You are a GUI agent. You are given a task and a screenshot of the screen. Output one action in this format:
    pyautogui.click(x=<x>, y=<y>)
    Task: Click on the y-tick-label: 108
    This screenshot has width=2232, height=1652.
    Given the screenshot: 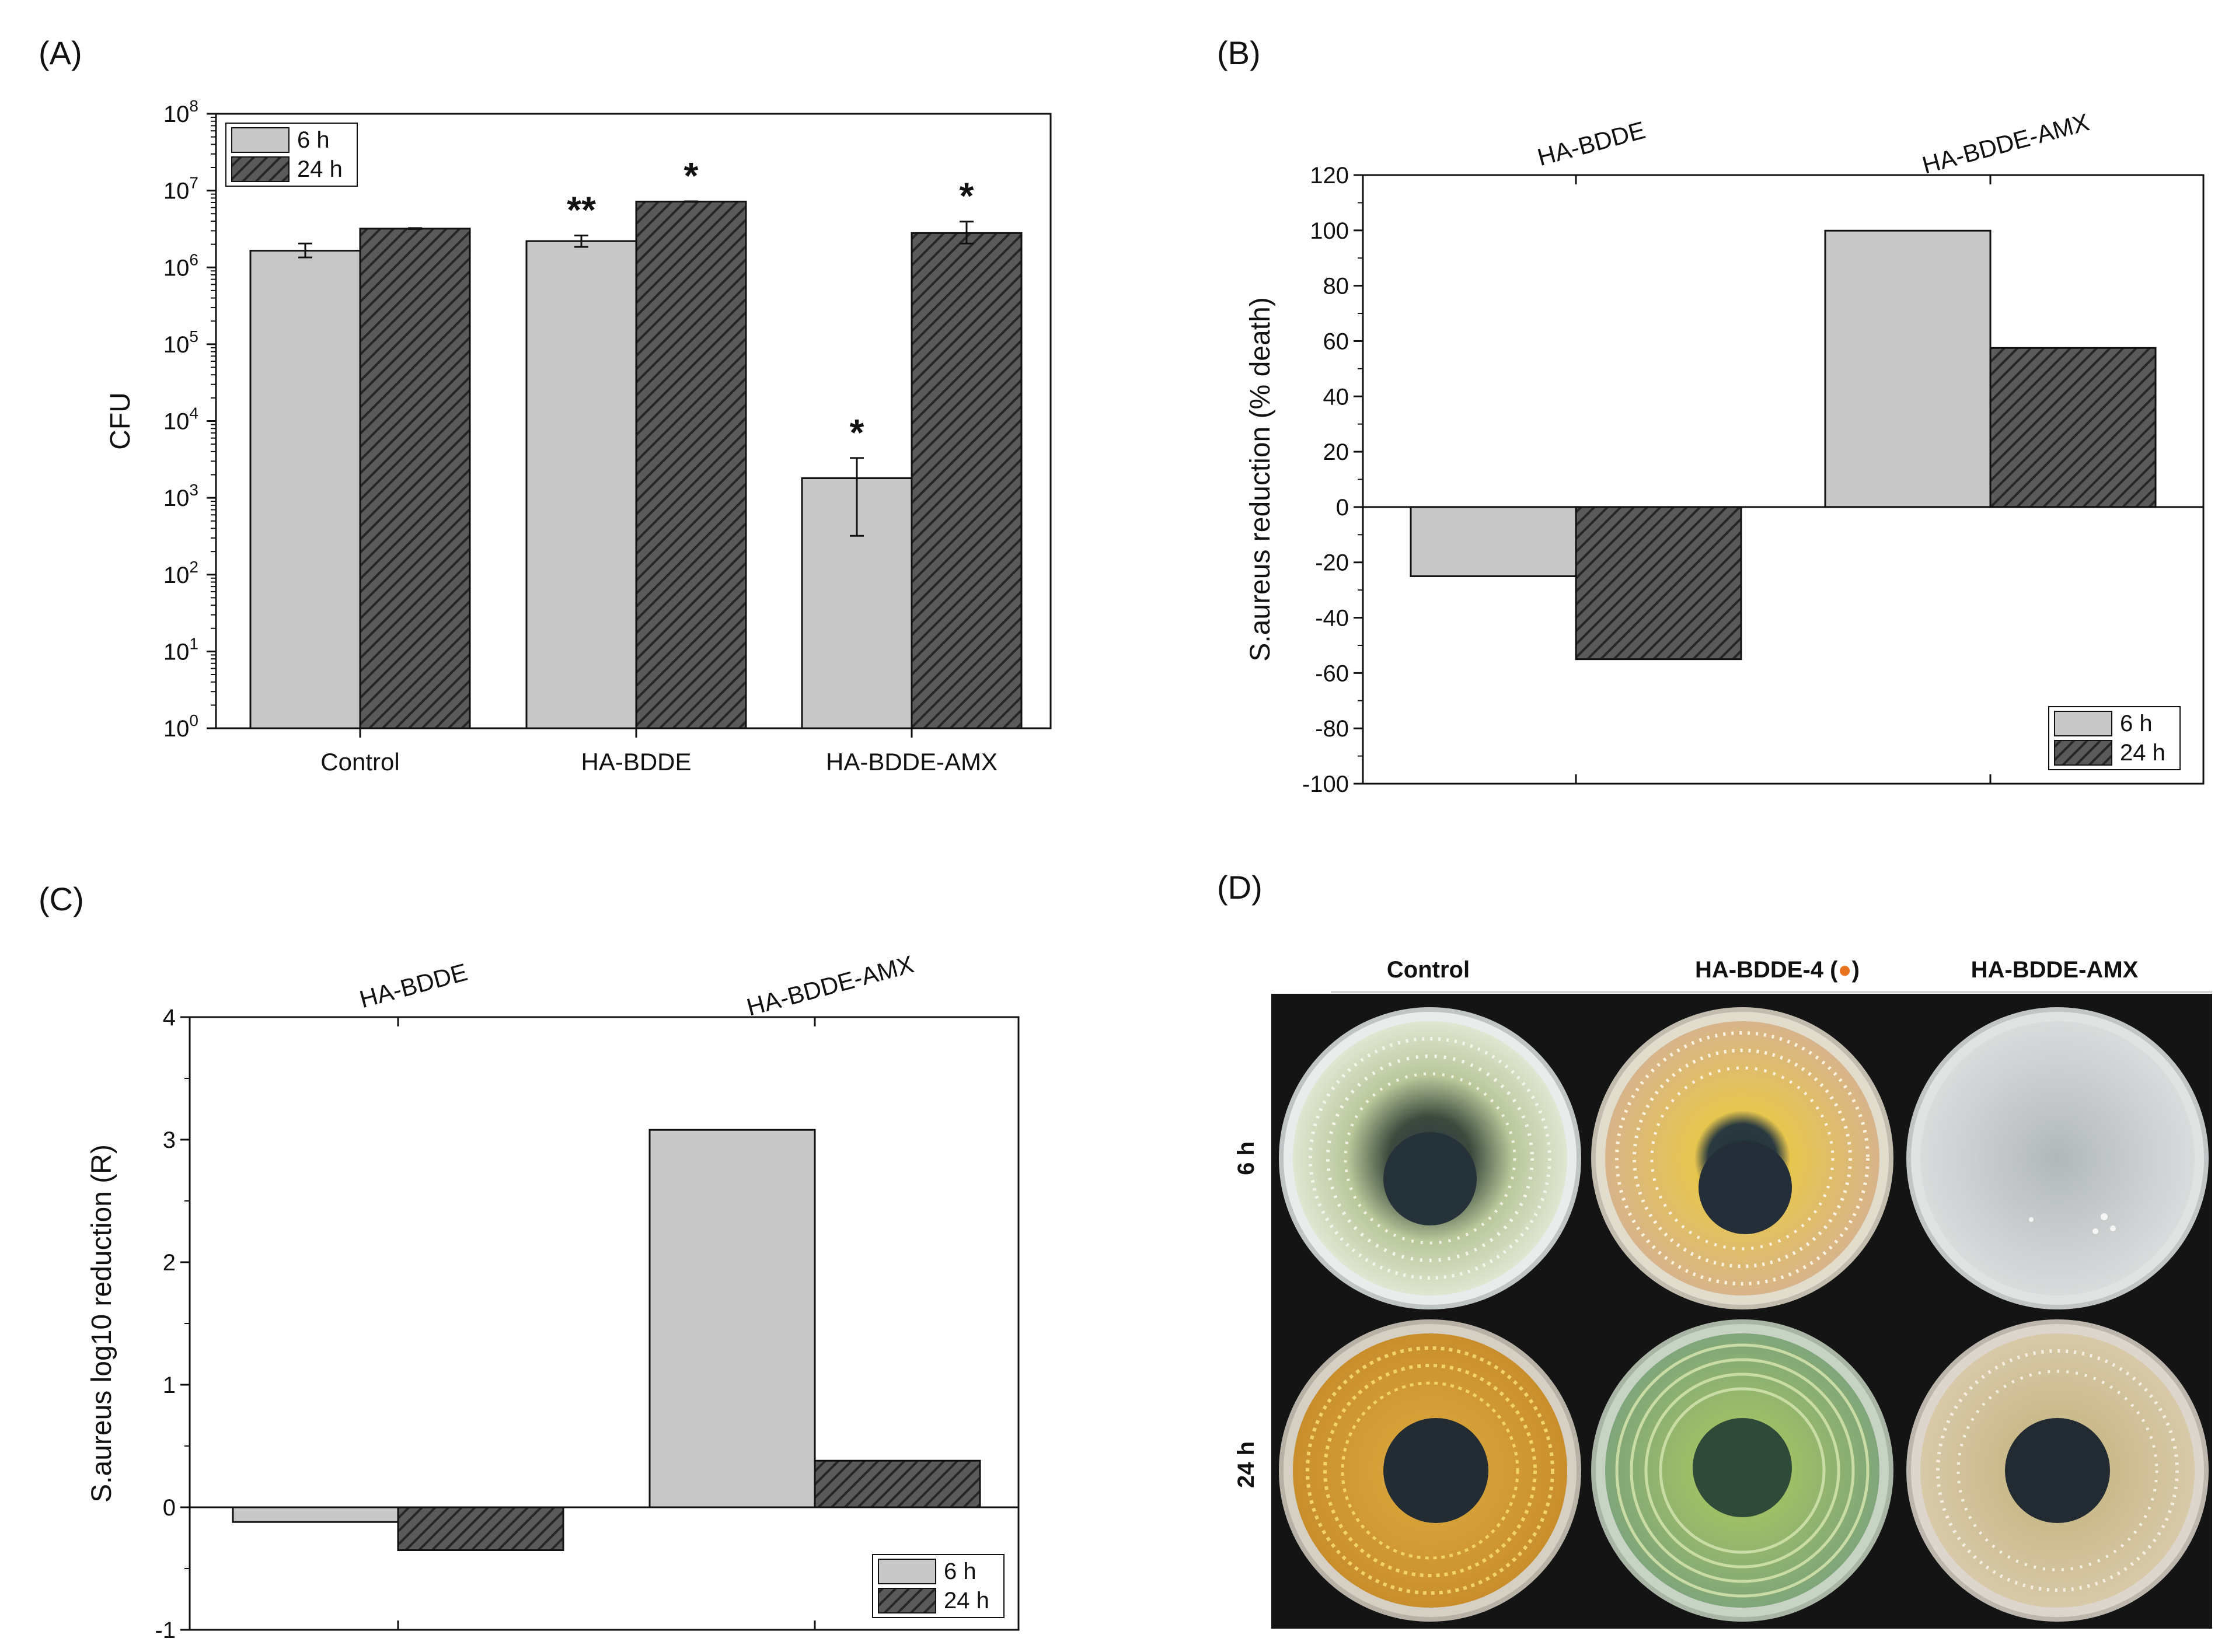 What is the action you would take?
    pyautogui.click(x=180, y=112)
    